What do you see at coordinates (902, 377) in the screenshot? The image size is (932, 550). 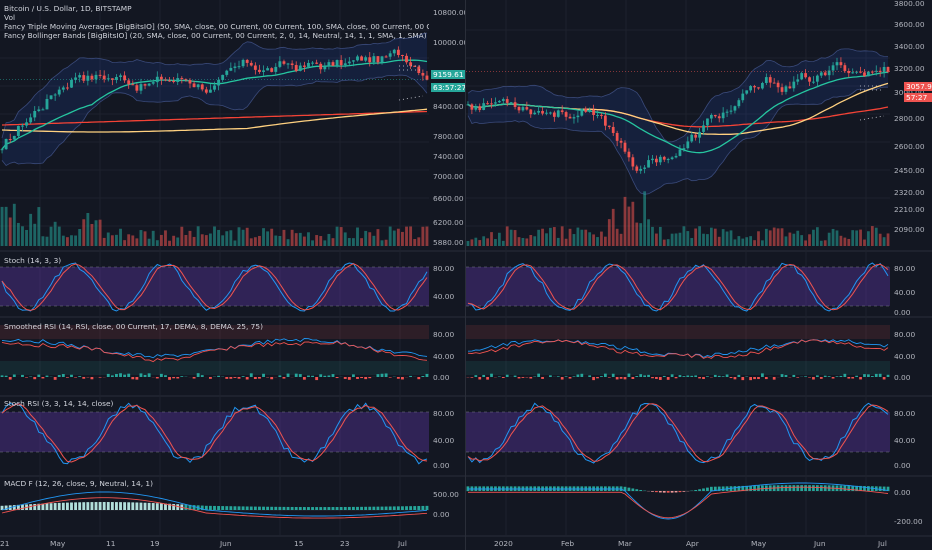 I see `rsi-axis-label: 0.00` at bounding box center [902, 377].